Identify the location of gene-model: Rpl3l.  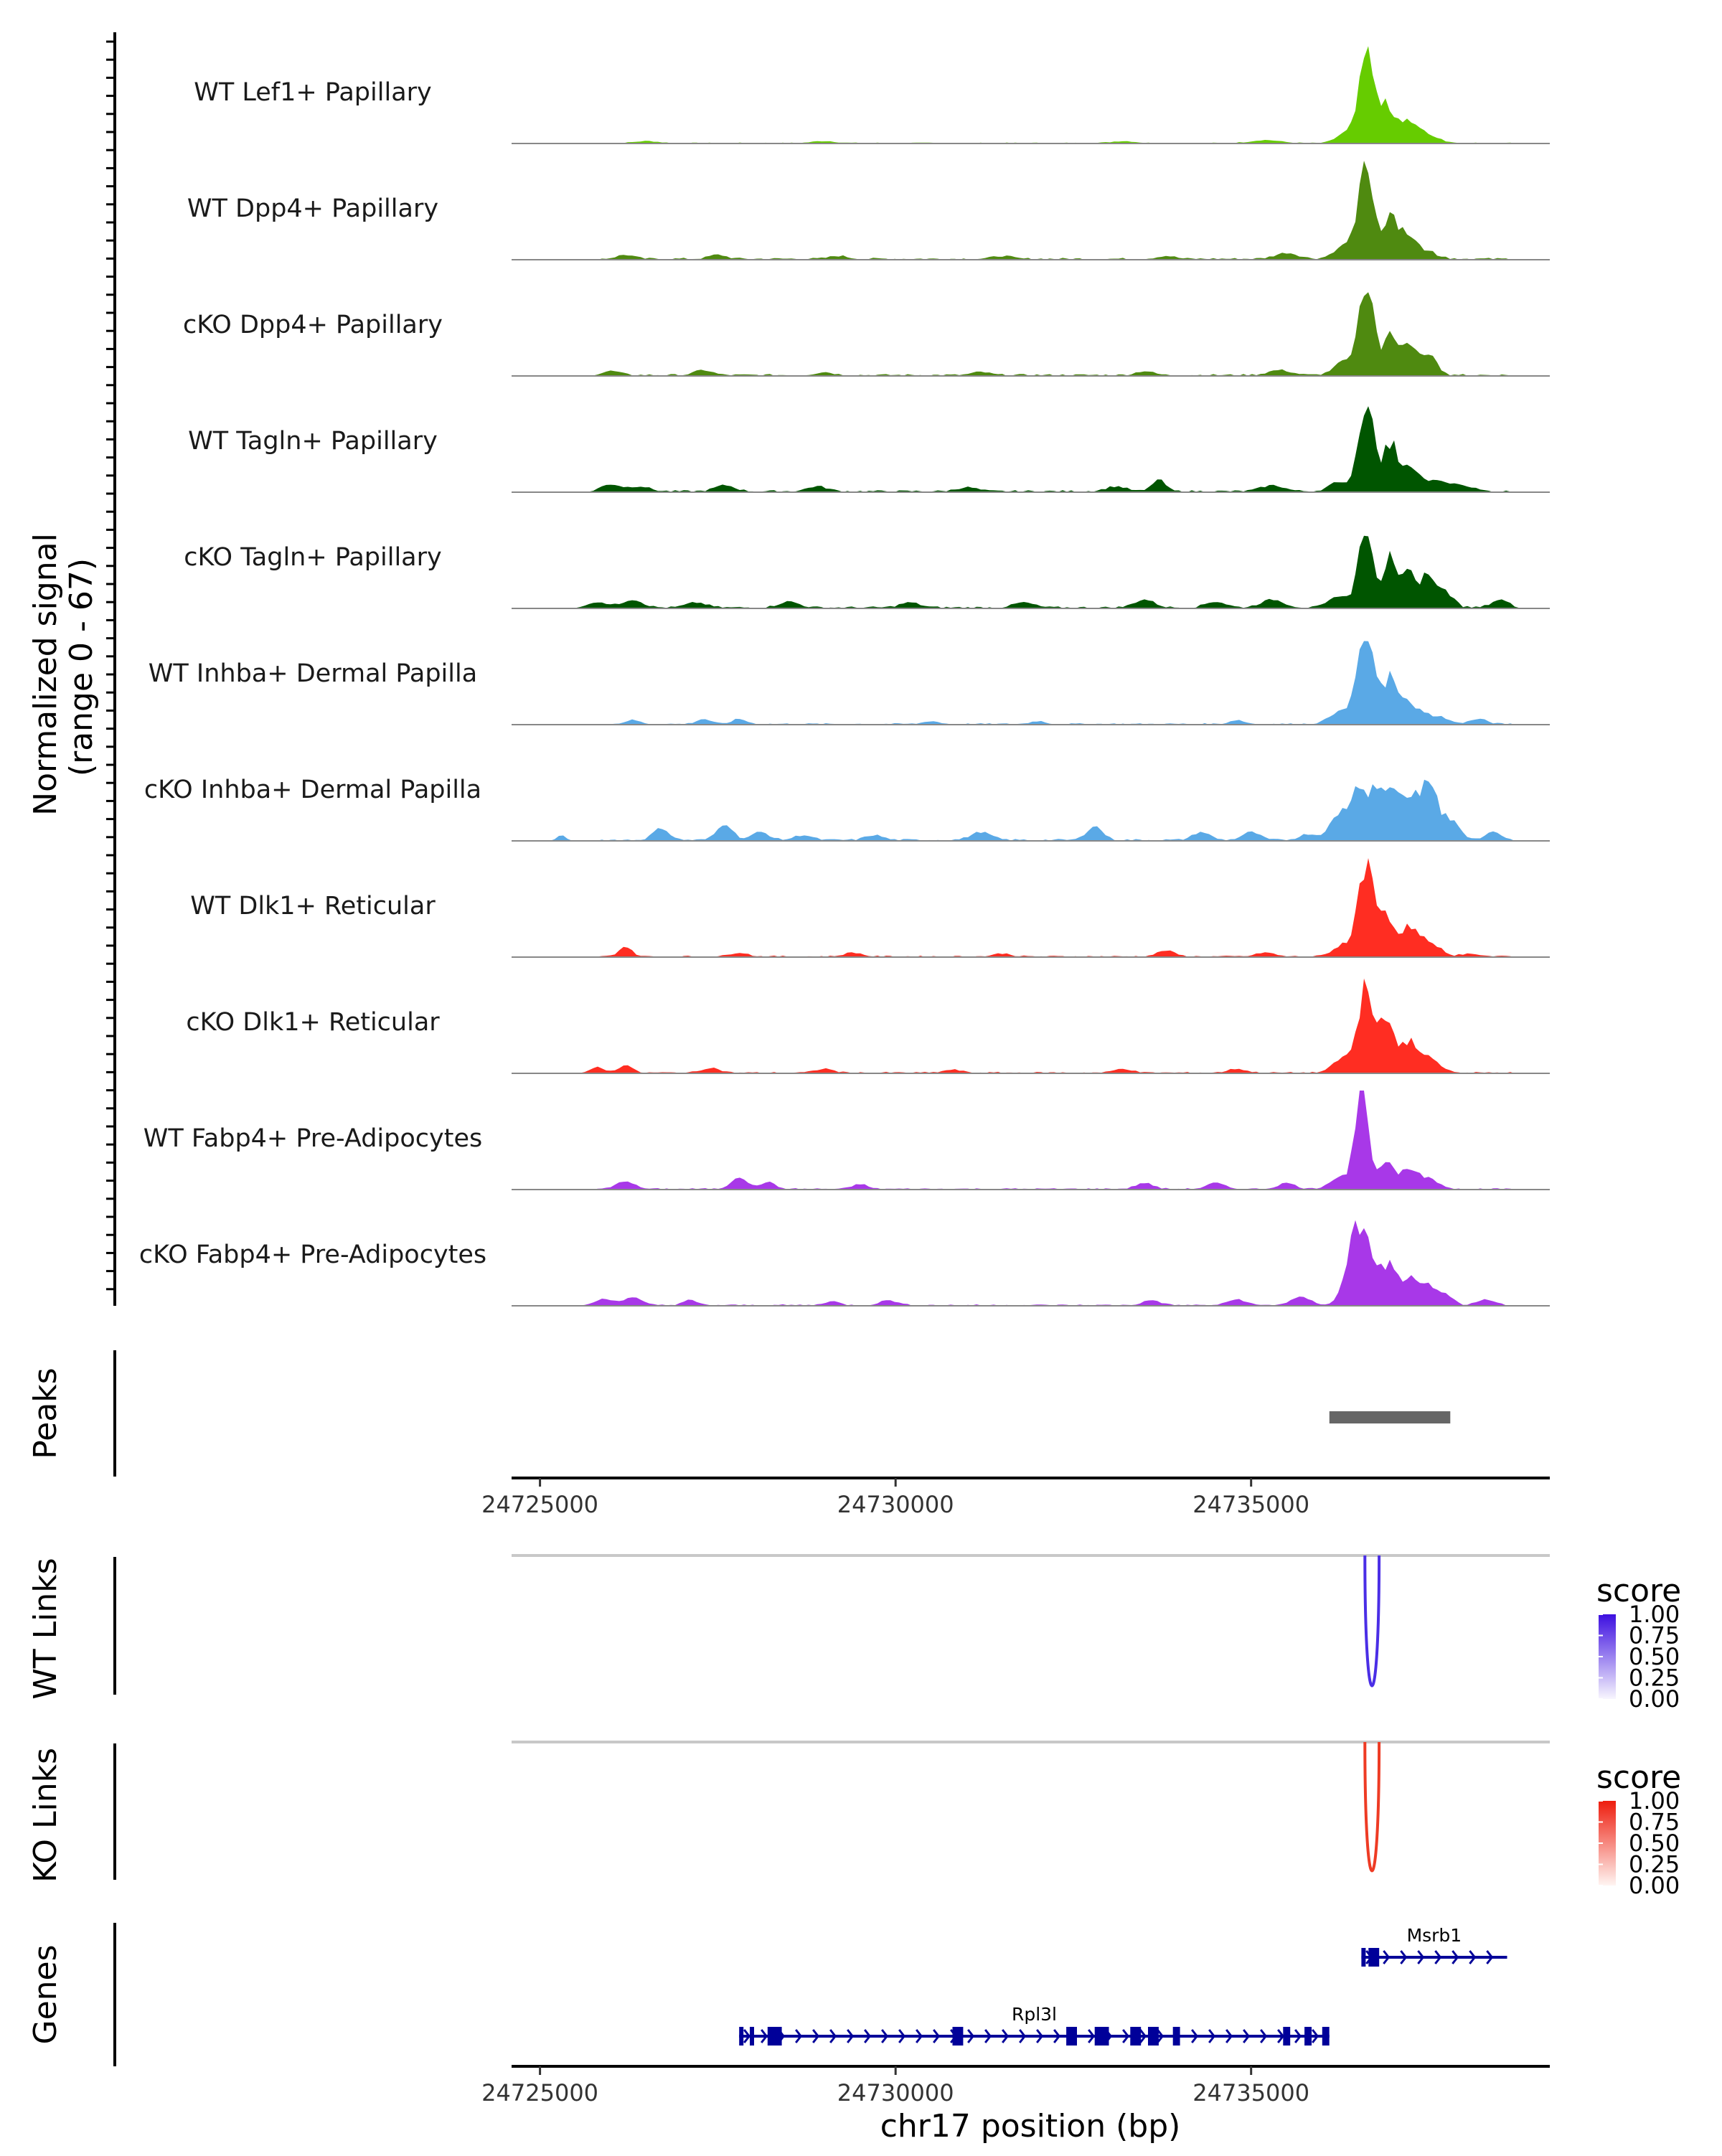
(1035, 2025).